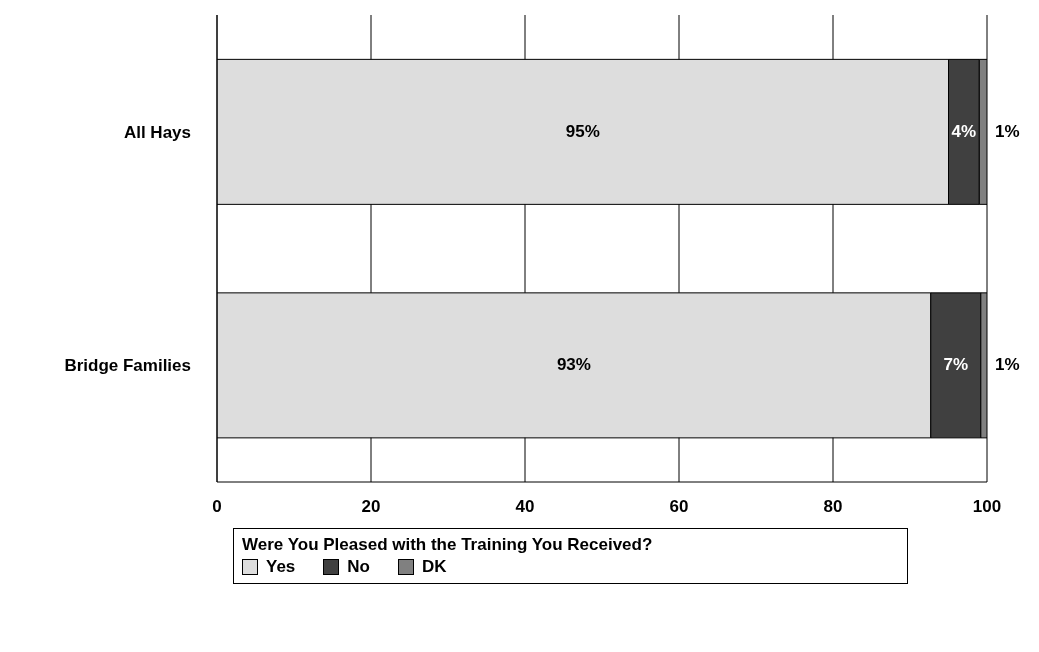  I want to click on data-label: 95%, so click(582, 131).